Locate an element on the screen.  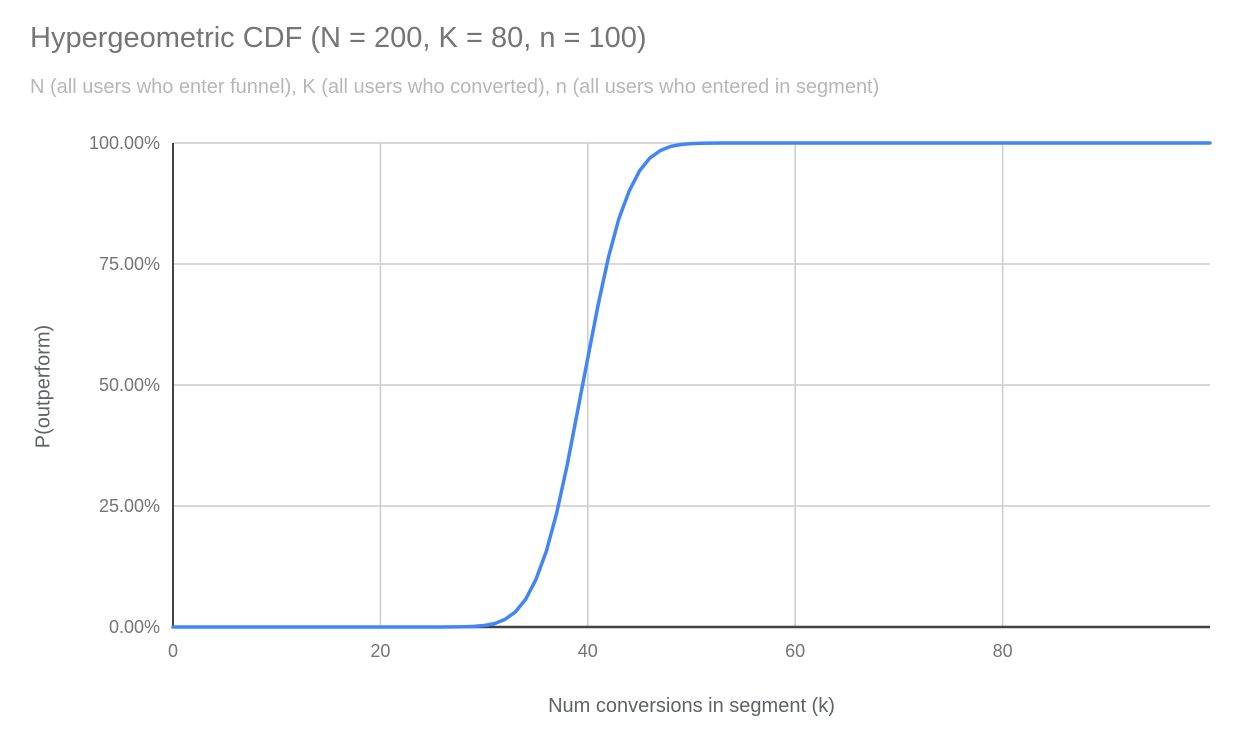
x-tick-label: 20 is located at coordinates (380, 651).